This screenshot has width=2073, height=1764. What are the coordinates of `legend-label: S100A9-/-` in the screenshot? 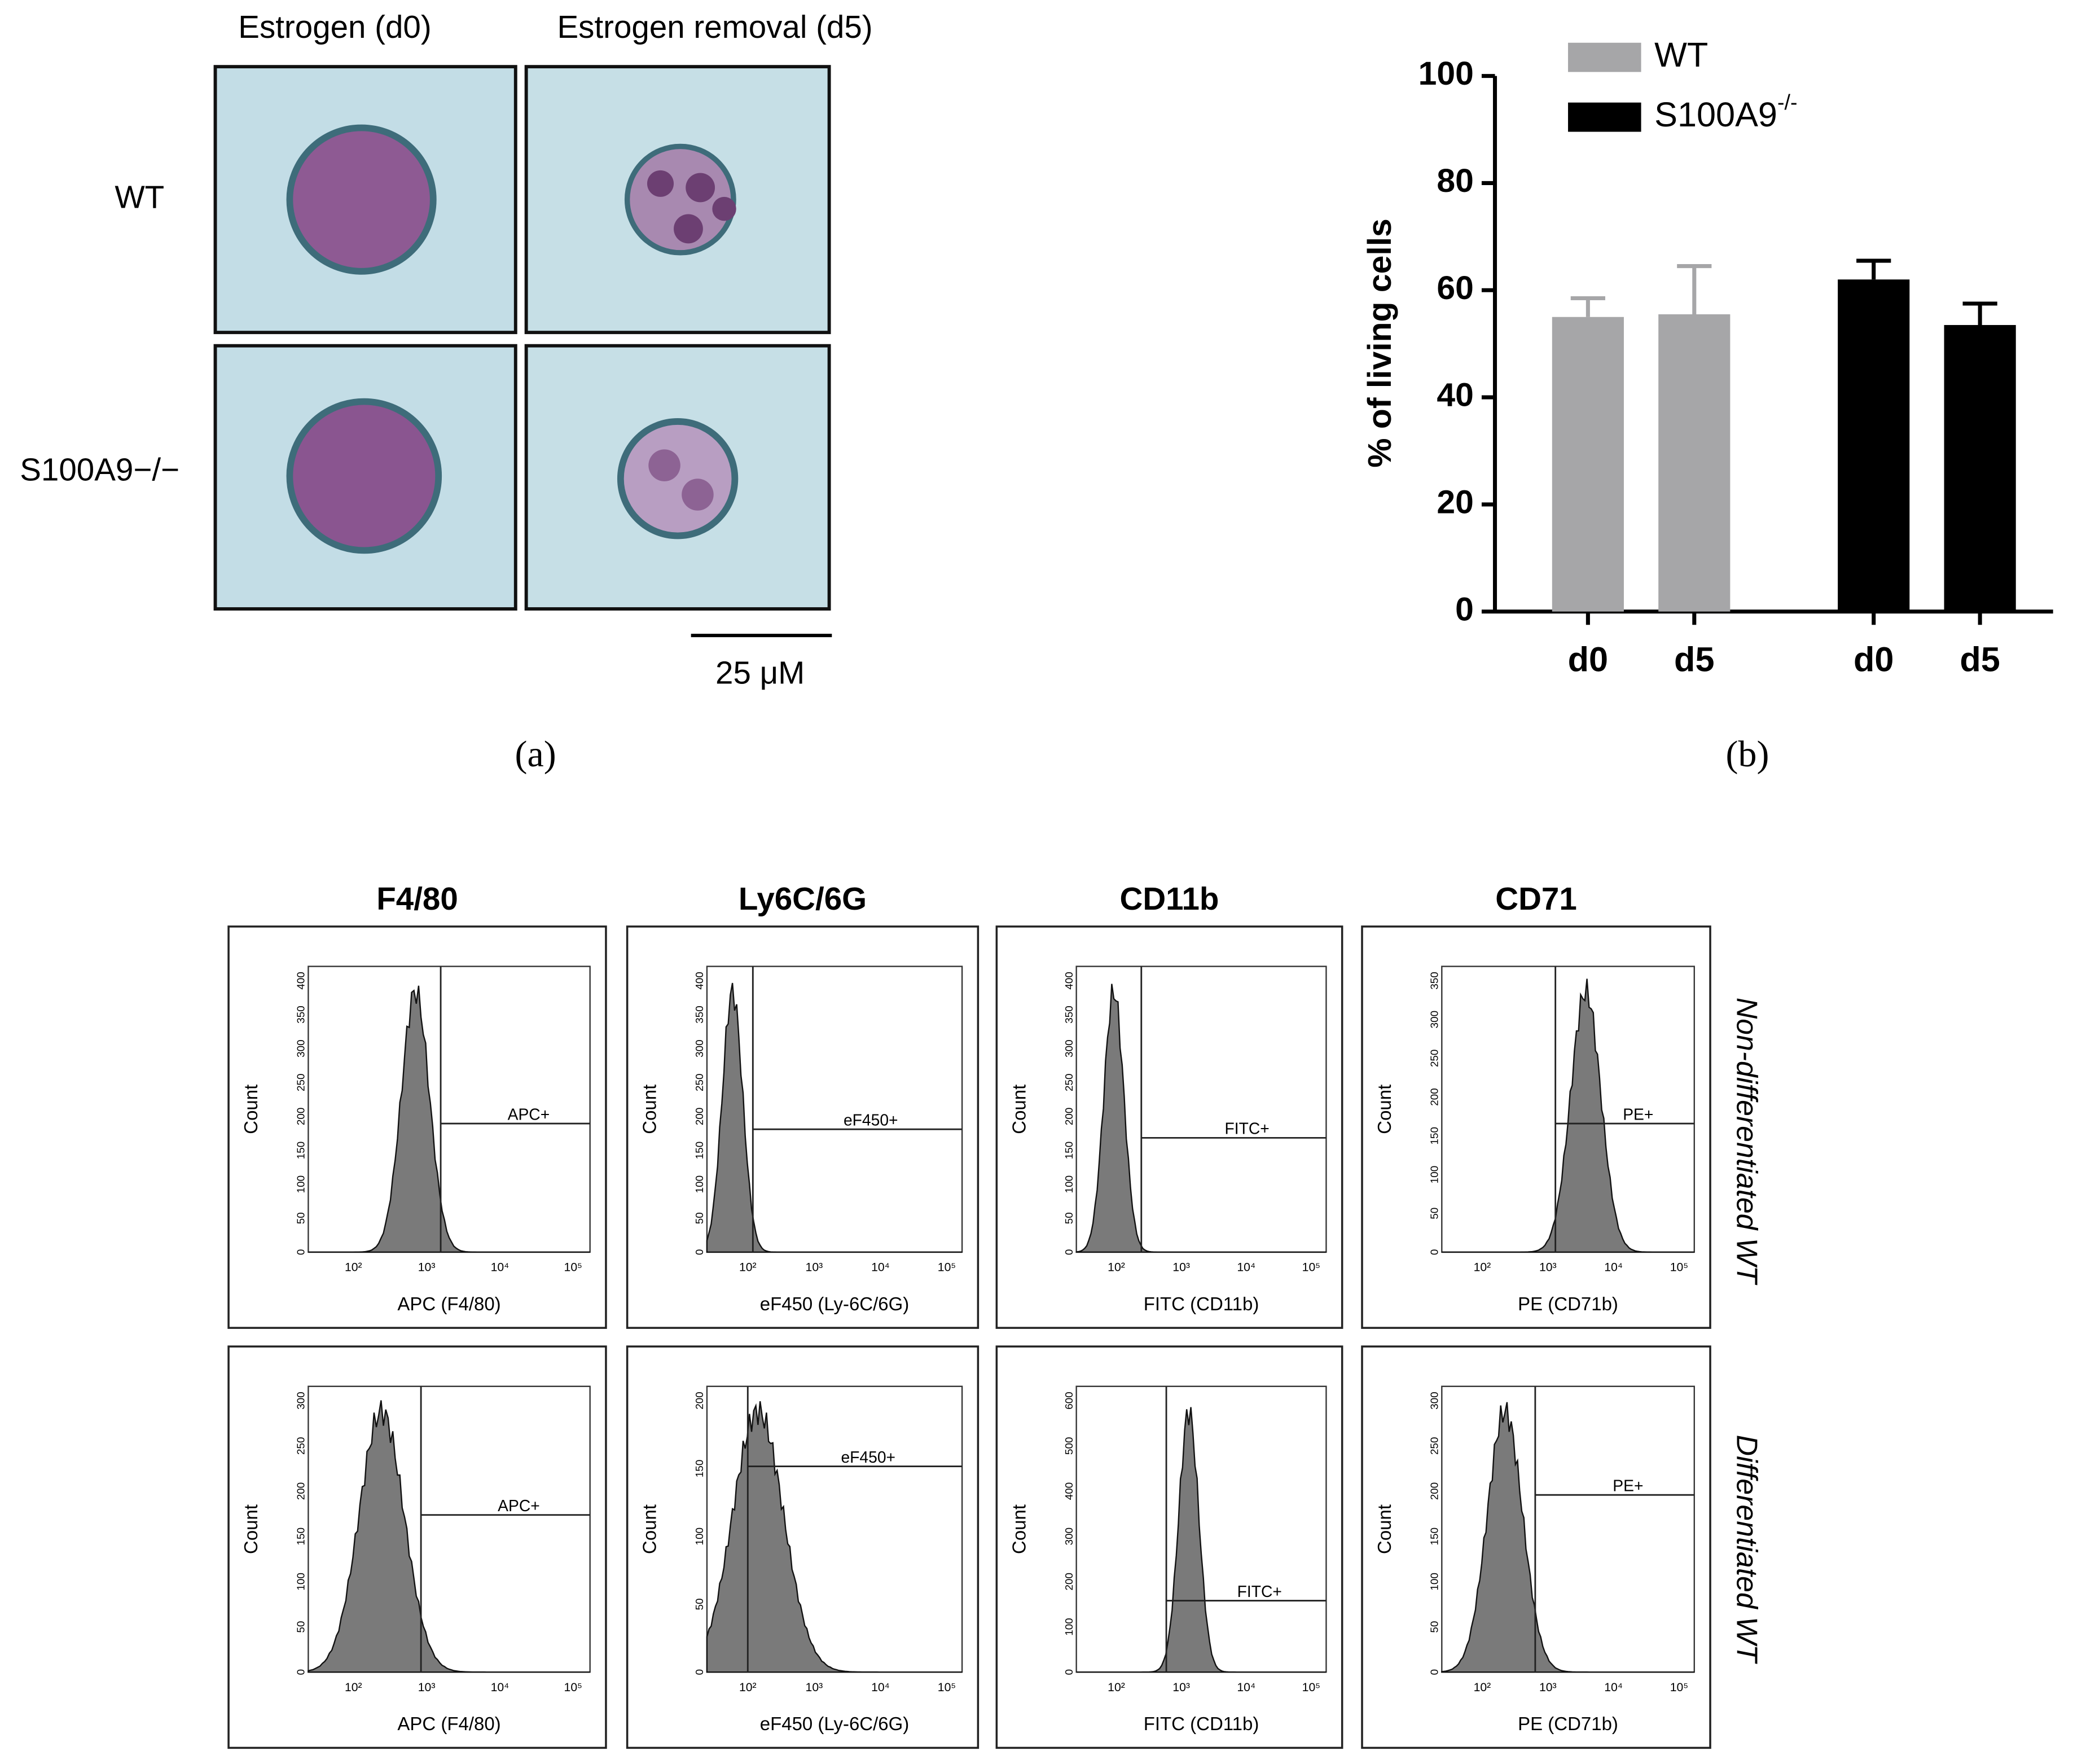 It's located at (1725, 112).